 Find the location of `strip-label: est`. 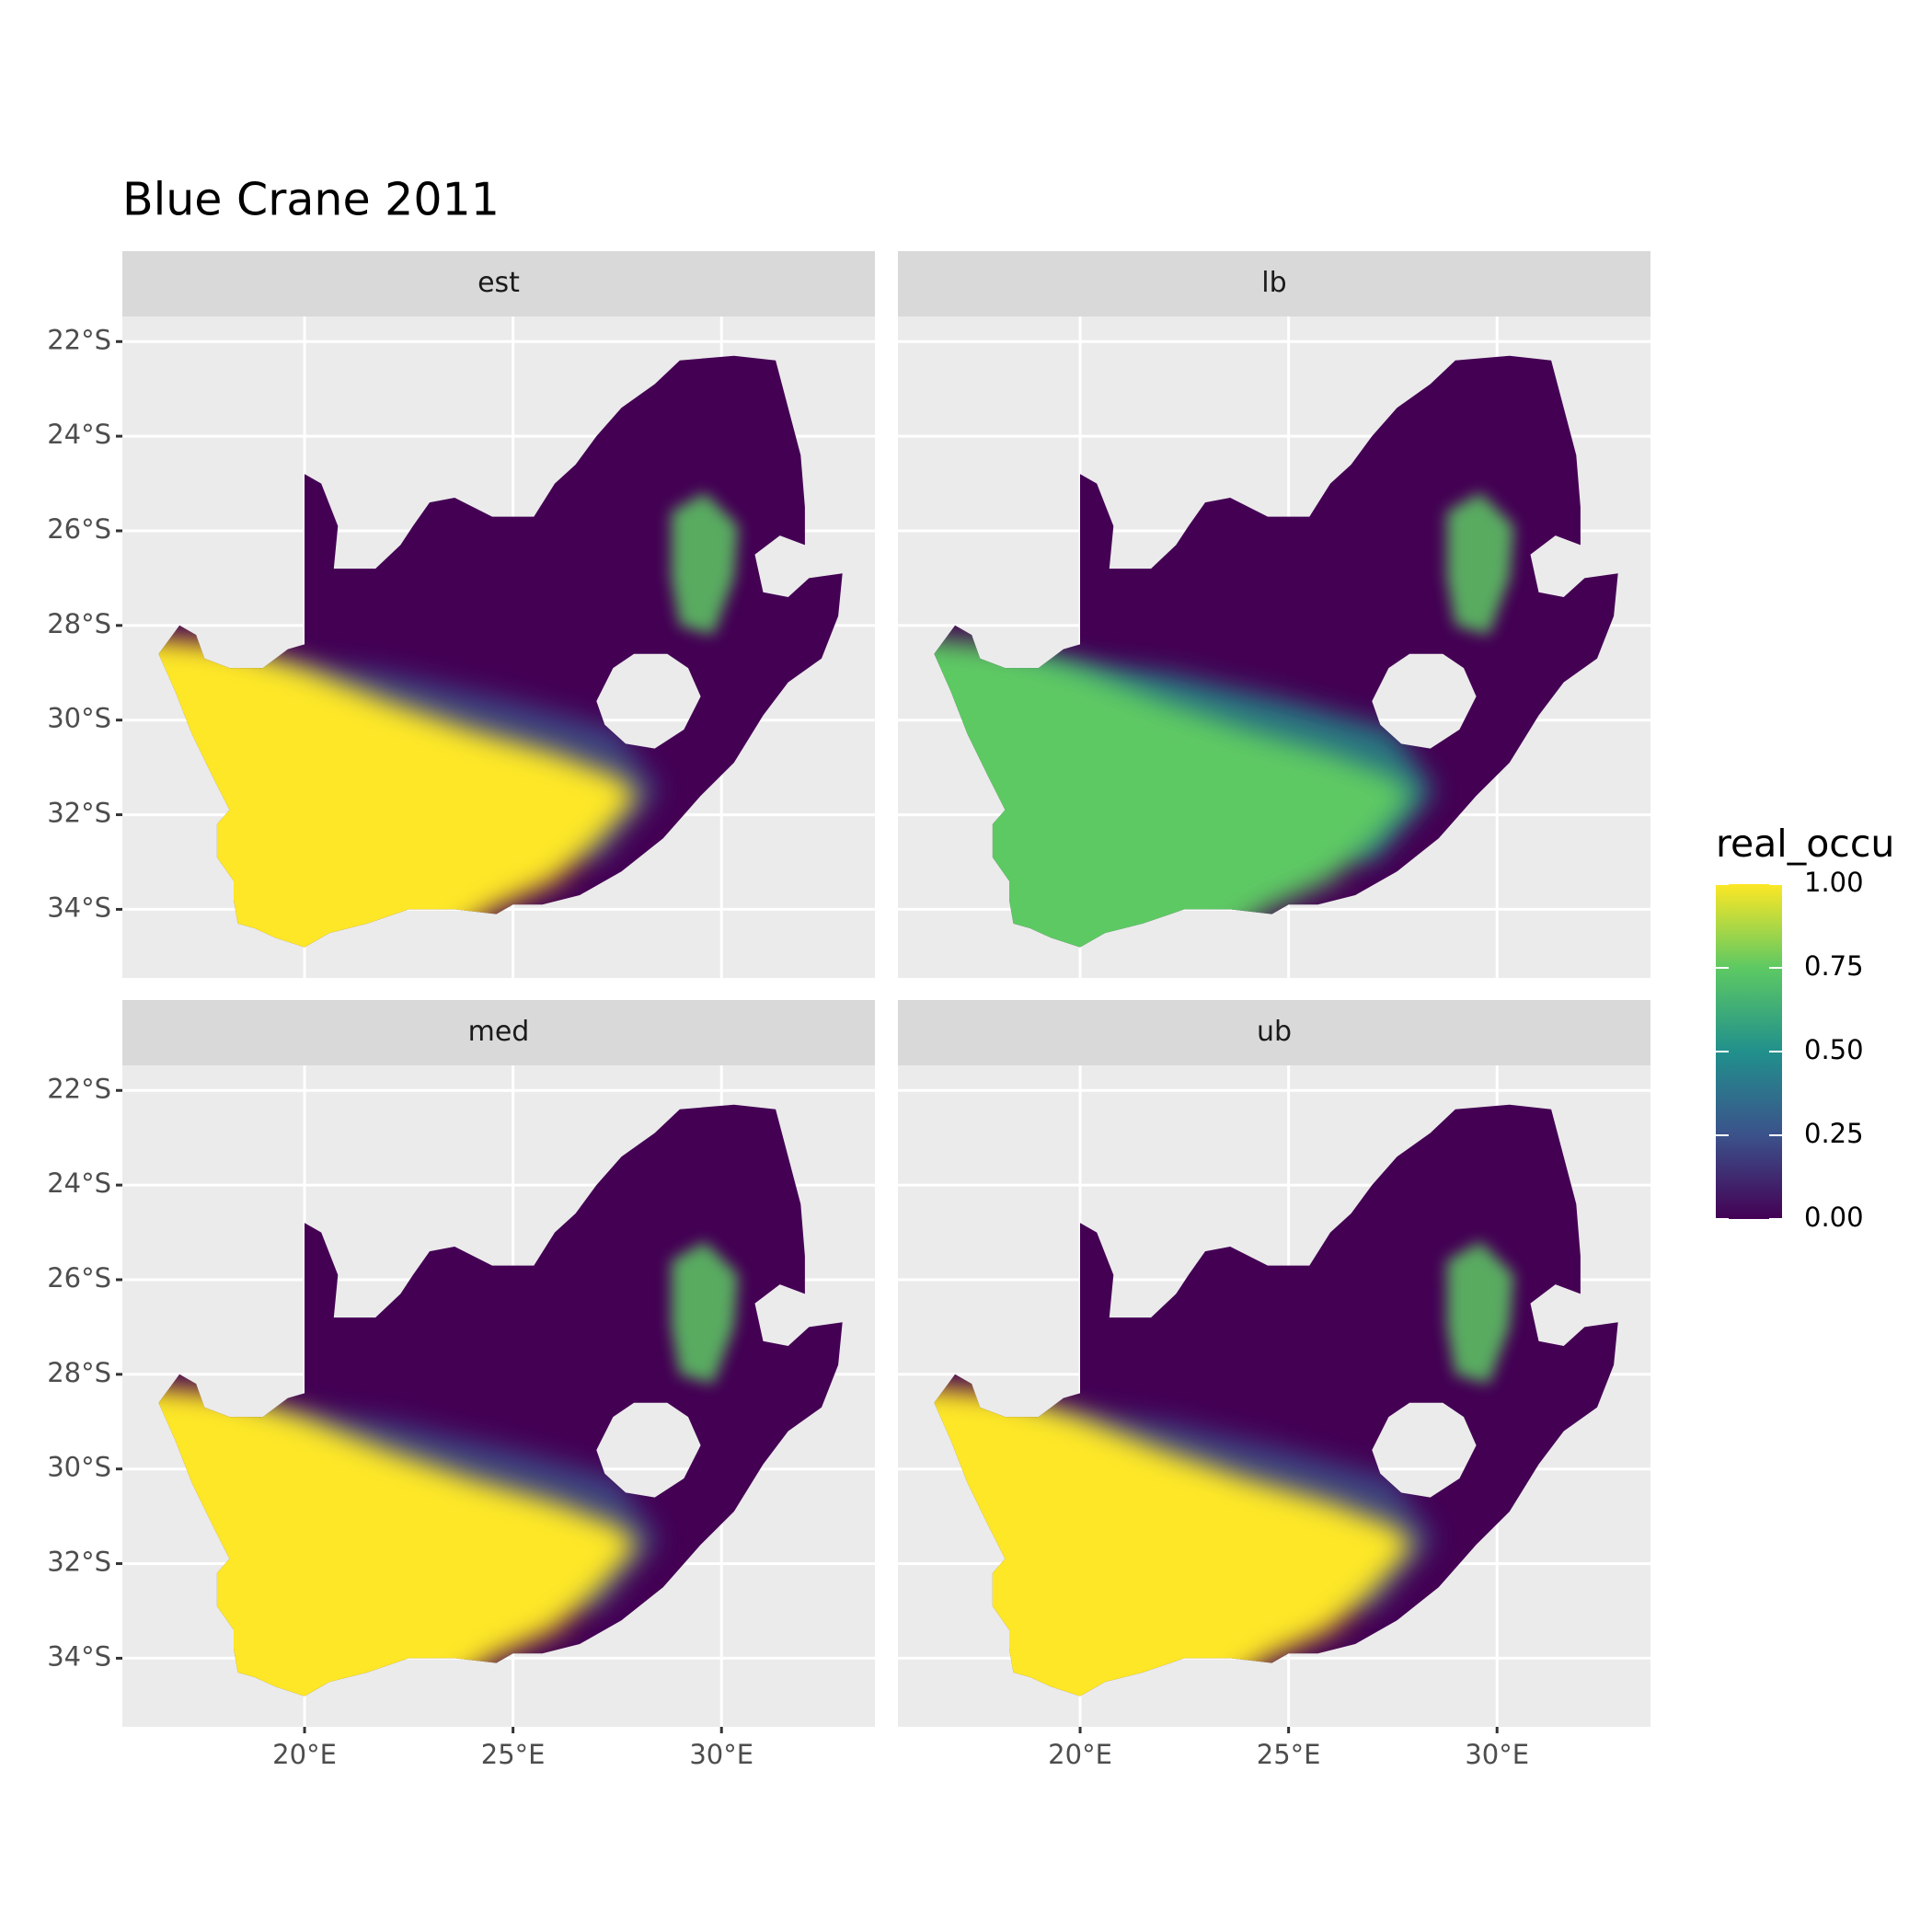

strip-label: est is located at coordinates (498, 283).